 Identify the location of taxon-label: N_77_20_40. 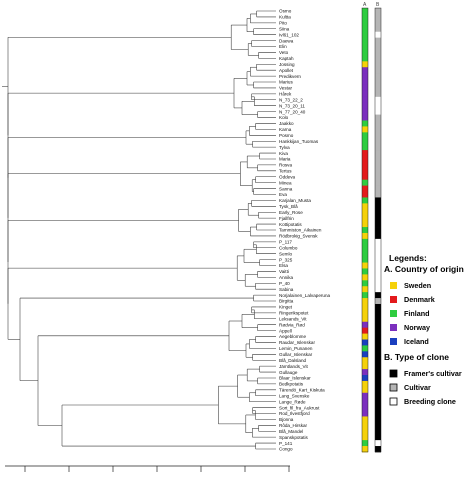
(292, 111).